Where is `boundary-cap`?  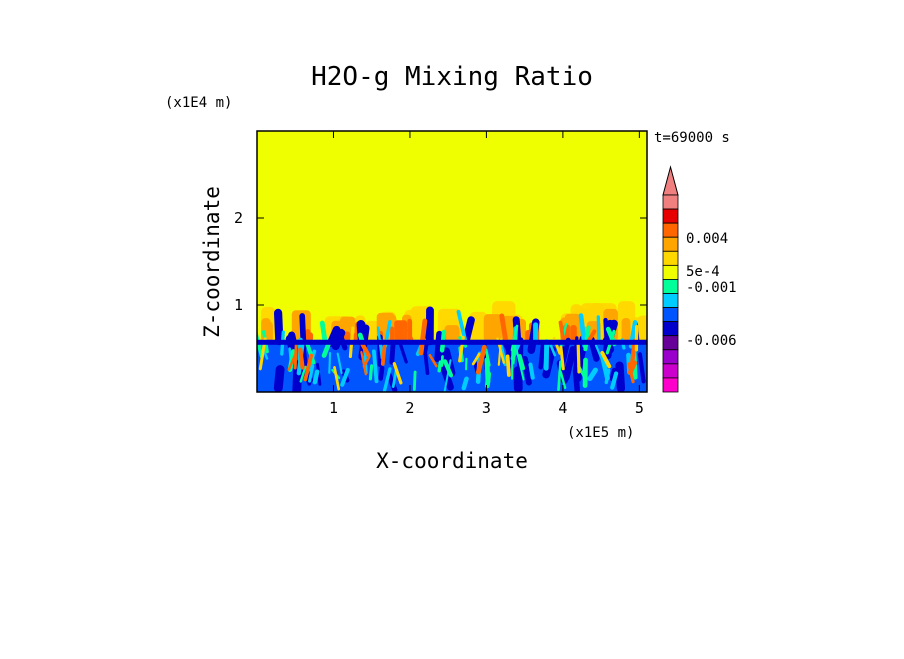
boundary-cap is located at coordinates (452, 342).